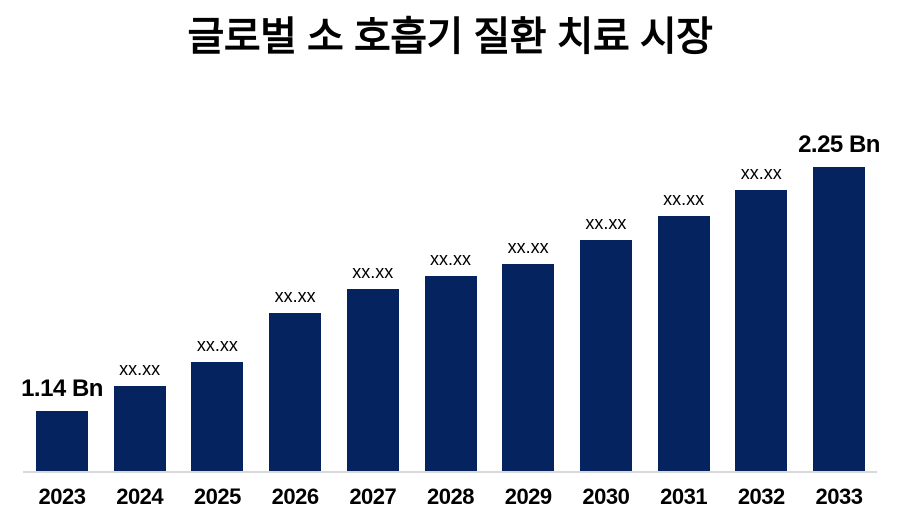 This screenshot has width=900, height=525. Describe the element at coordinates (372, 380) in the screenshot. I see `bar-2027` at that location.